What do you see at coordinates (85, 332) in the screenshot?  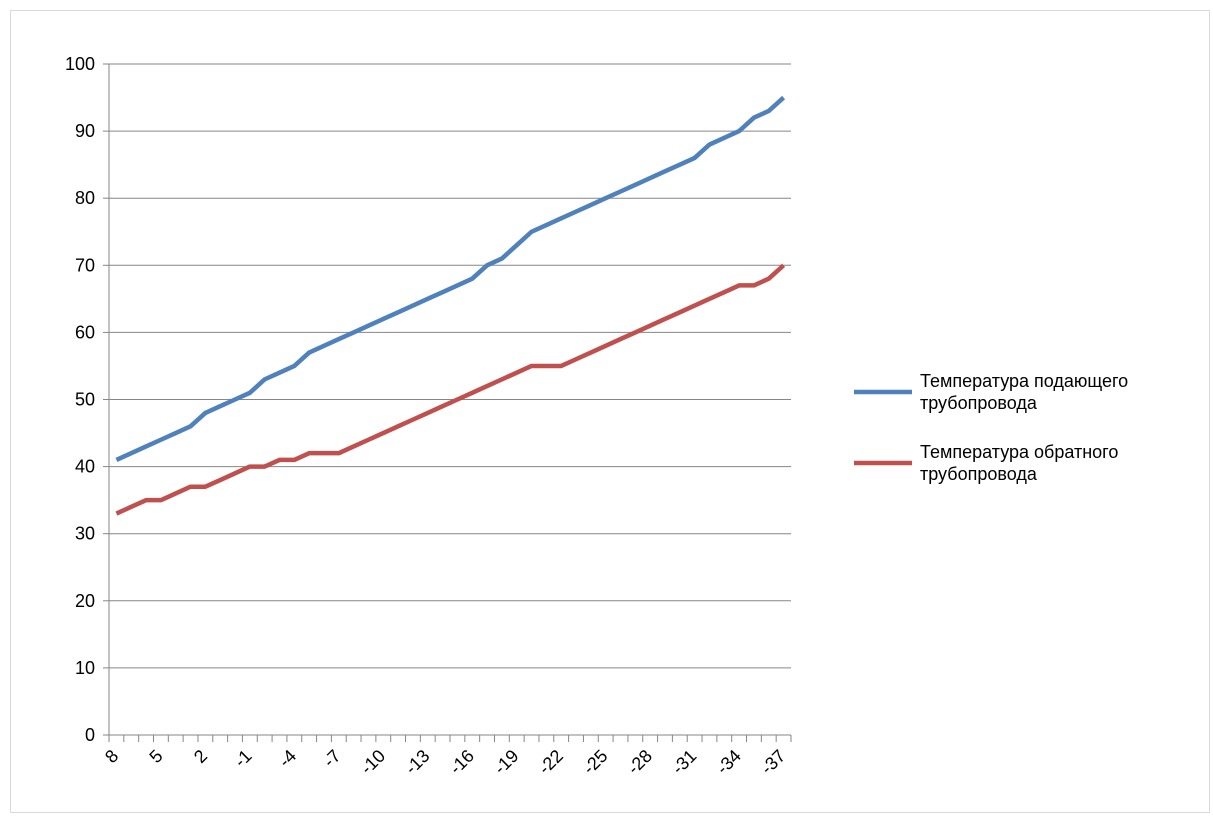 I see `y-tick-label: 60` at bounding box center [85, 332].